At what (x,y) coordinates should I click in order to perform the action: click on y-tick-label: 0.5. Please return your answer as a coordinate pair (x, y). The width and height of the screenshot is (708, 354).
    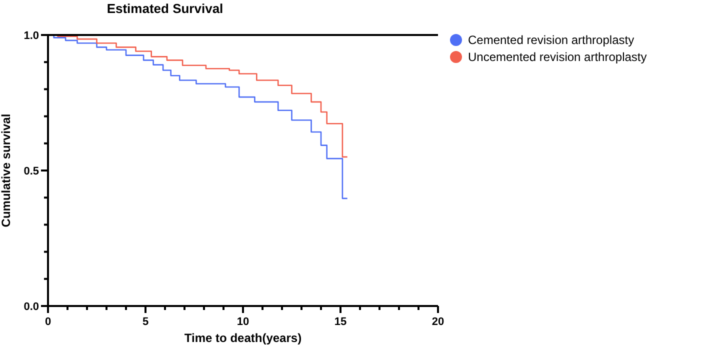
    Looking at the image, I should click on (31, 172).